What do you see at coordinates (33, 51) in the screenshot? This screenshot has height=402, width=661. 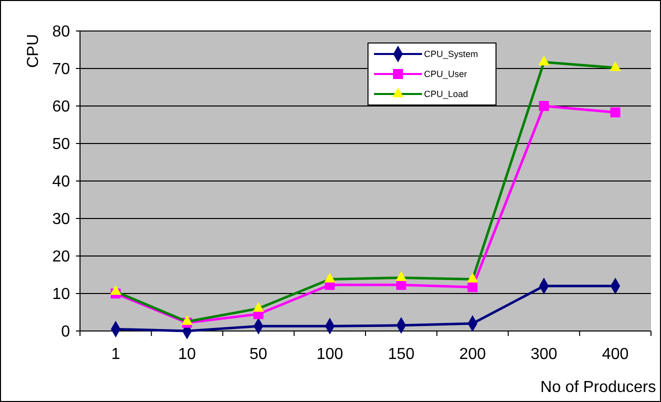 I see `y-axis-title: CPU` at bounding box center [33, 51].